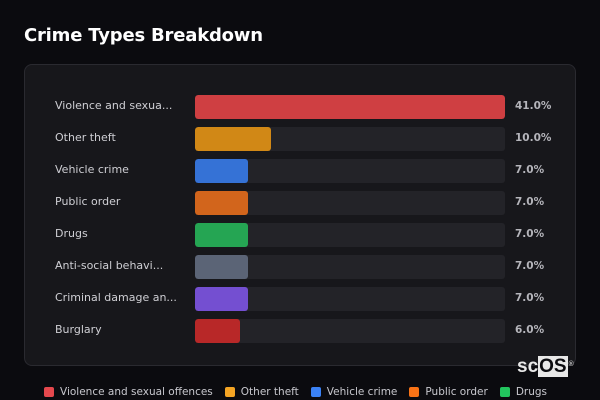 This screenshot has height=400, width=600. I want to click on bar-row: Other theft 10.0%, so click(301, 139).